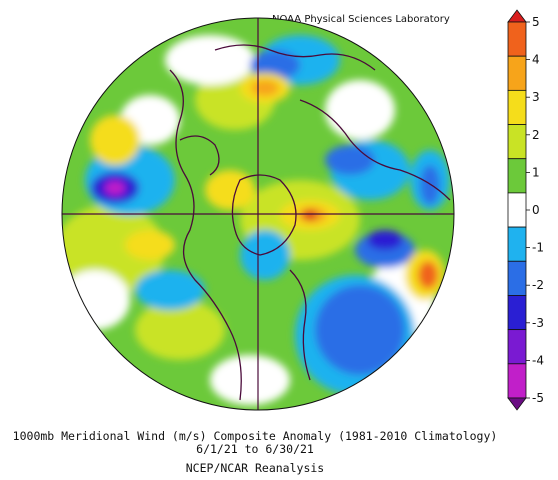 This screenshot has height=480, width=558. I want to click on colorbar-tick-label: 4, so click(536, 60).